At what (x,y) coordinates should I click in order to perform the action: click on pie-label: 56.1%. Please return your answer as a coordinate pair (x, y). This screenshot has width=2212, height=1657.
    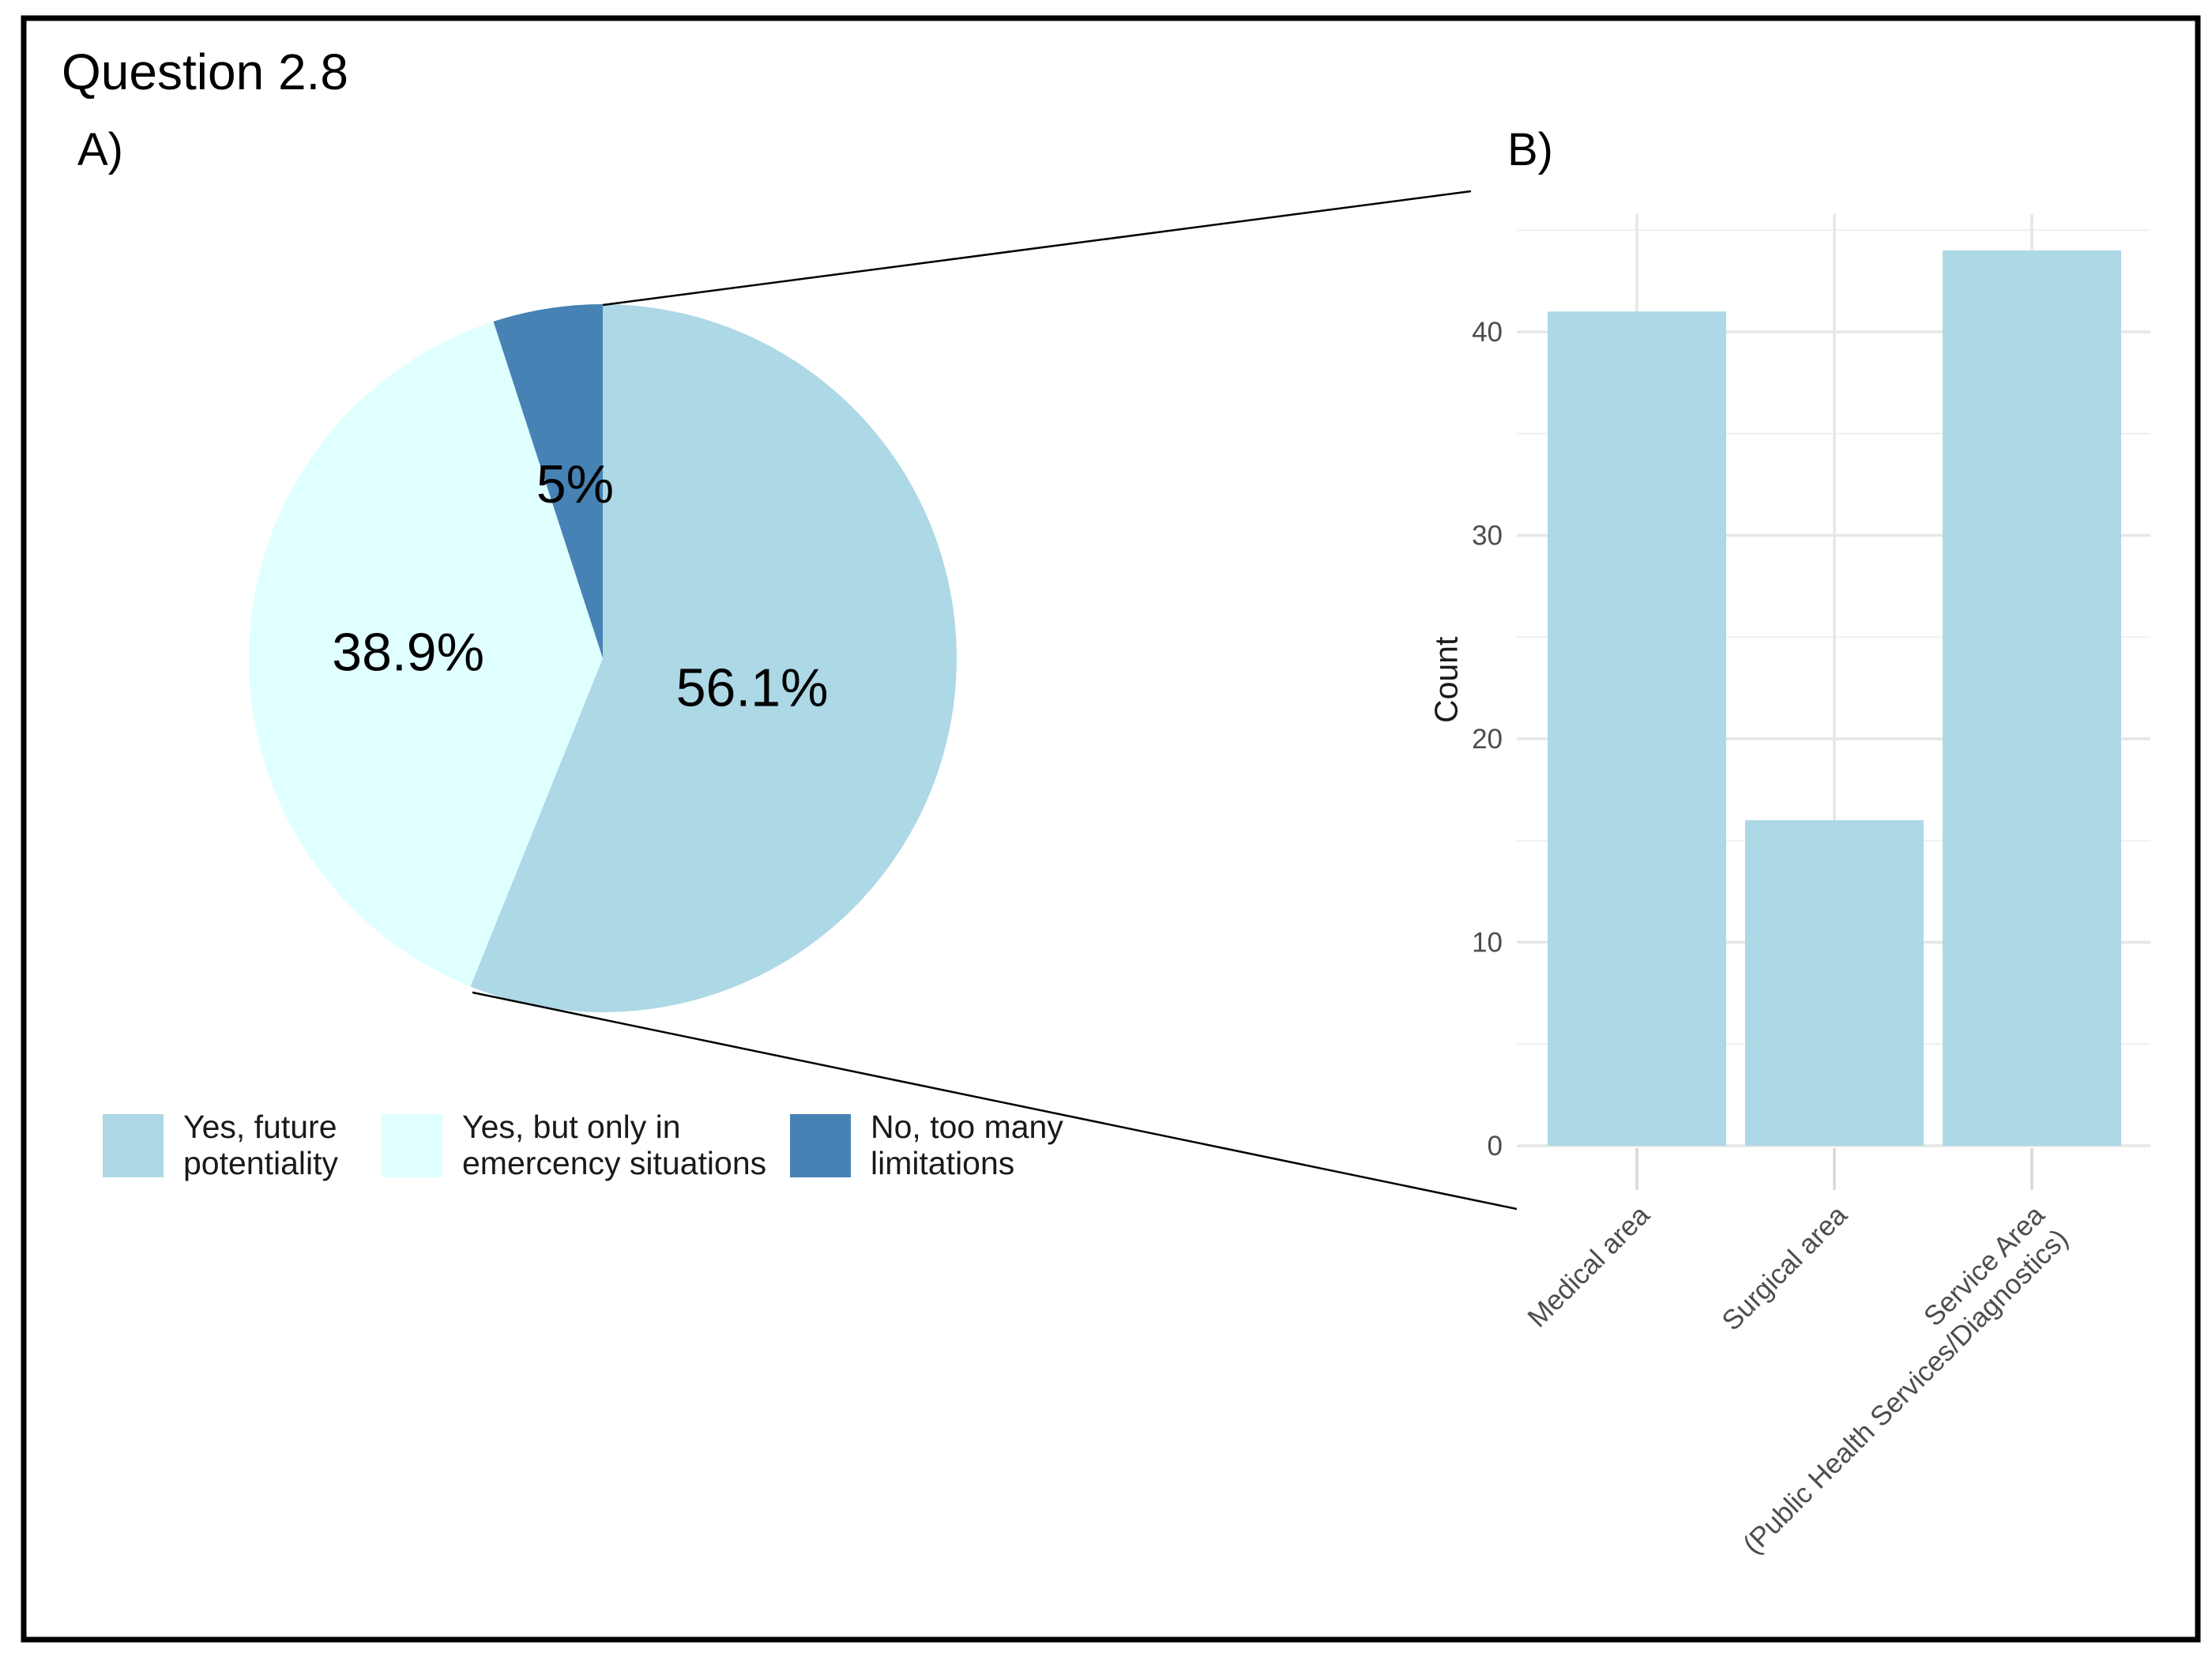
    Looking at the image, I should click on (753, 688).